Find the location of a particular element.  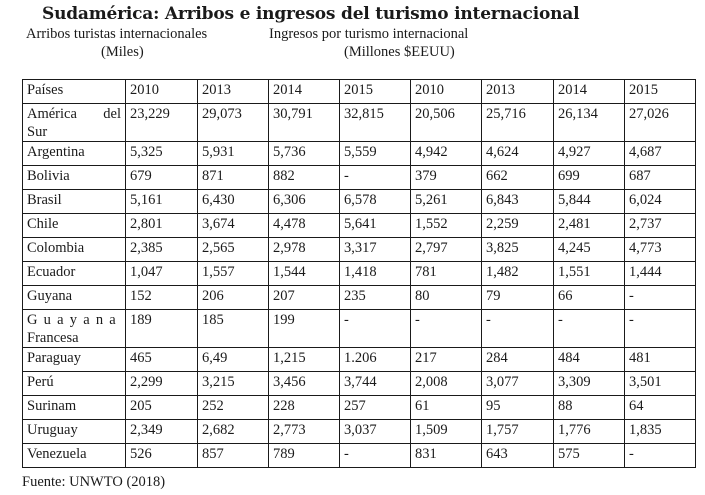

value-cell: 79 is located at coordinates (517, 297).